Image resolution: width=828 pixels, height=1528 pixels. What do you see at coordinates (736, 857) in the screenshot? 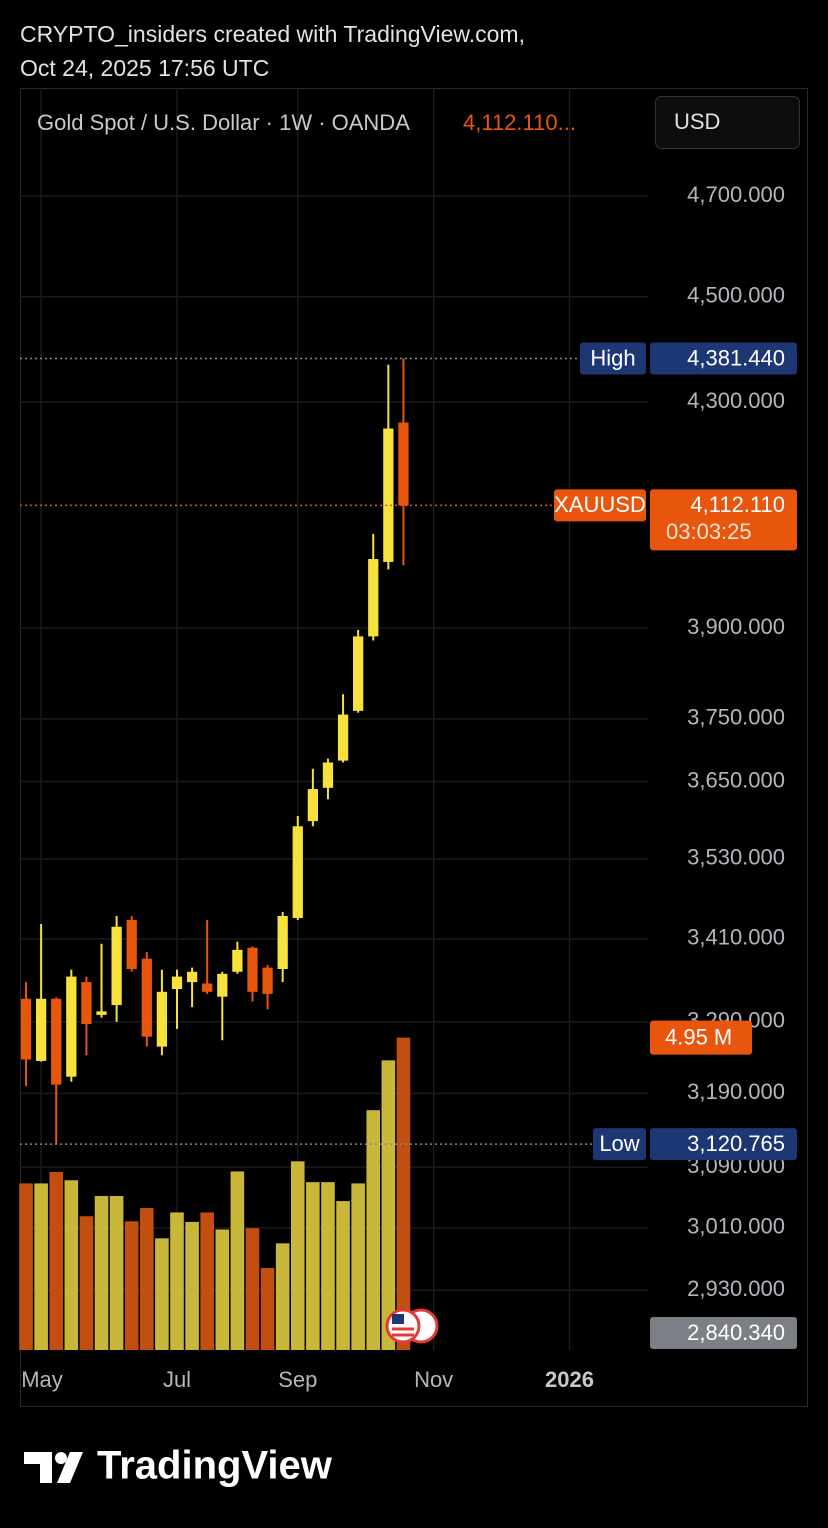
I see `y-tick-label: 3,530.000` at bounding box center [736, 857].